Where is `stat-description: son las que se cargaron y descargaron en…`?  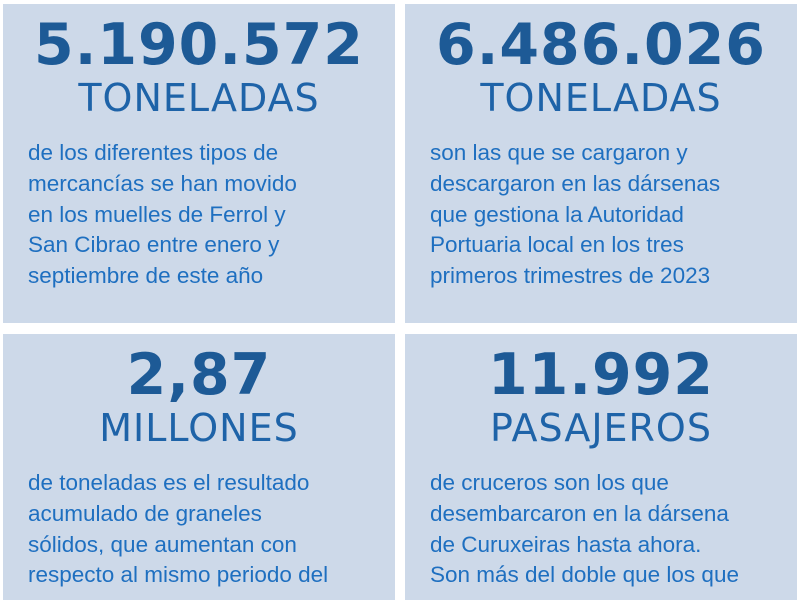 stat-description: son las que se cargaron y descargaron en… is located at coordinates (575, 214).